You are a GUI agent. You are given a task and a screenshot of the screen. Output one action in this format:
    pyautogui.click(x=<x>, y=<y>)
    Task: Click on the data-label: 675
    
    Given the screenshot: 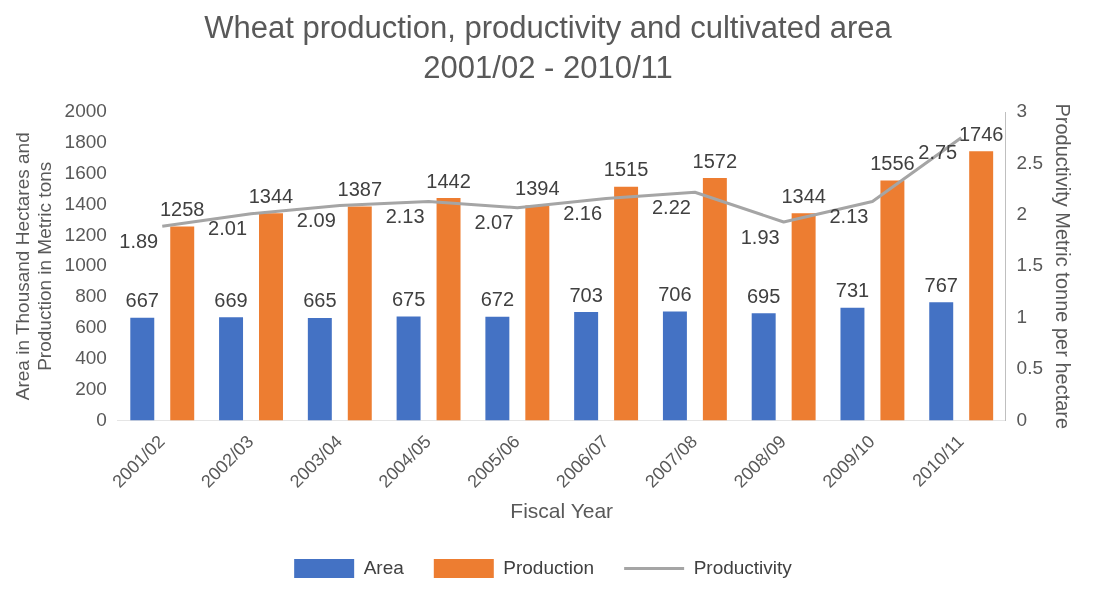 What is the action you would take?
    pyautogui.click(x=408, y=298)
    